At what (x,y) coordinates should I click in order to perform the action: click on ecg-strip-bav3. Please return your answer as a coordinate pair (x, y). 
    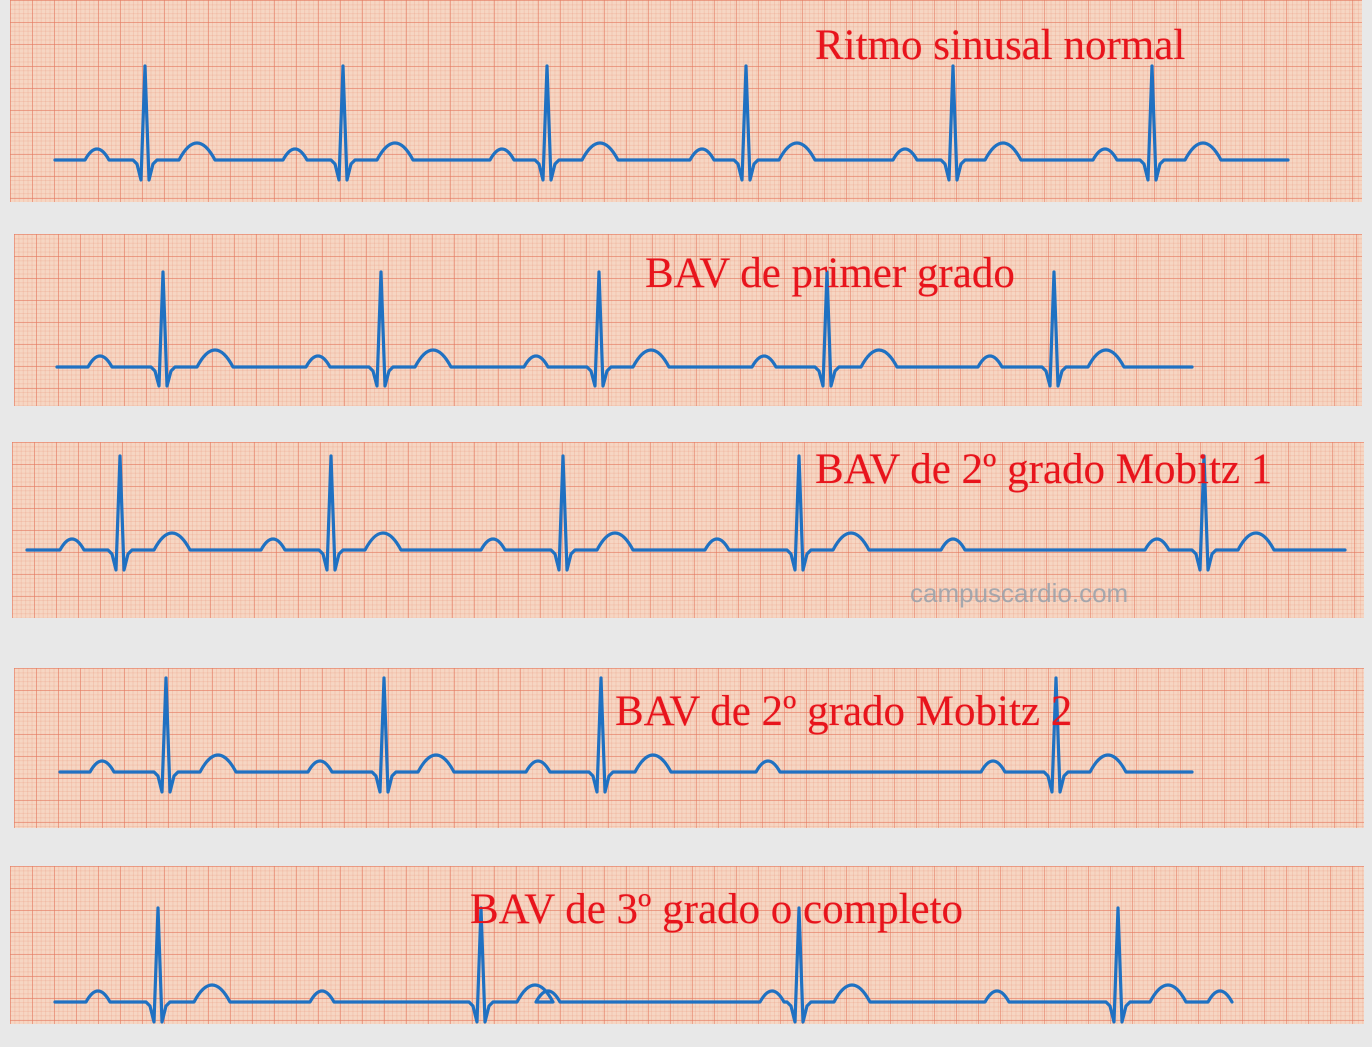
    Looking at the image, I should click on (687, 945).